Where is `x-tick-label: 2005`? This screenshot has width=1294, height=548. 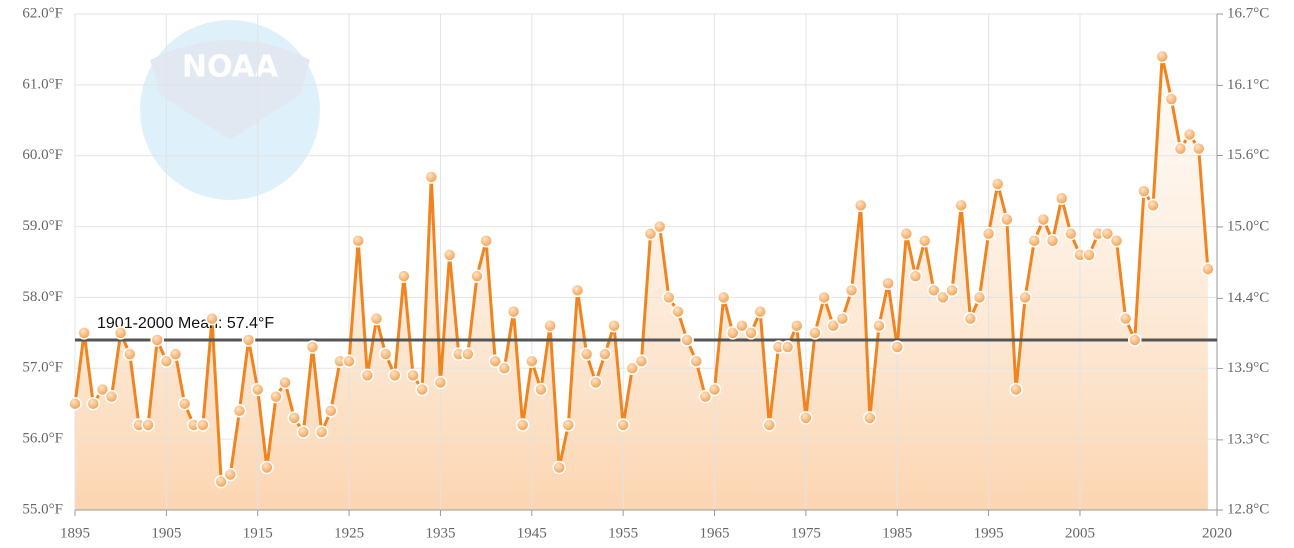 x-tick-label: 2005 is located at coordinates (1080, 533).